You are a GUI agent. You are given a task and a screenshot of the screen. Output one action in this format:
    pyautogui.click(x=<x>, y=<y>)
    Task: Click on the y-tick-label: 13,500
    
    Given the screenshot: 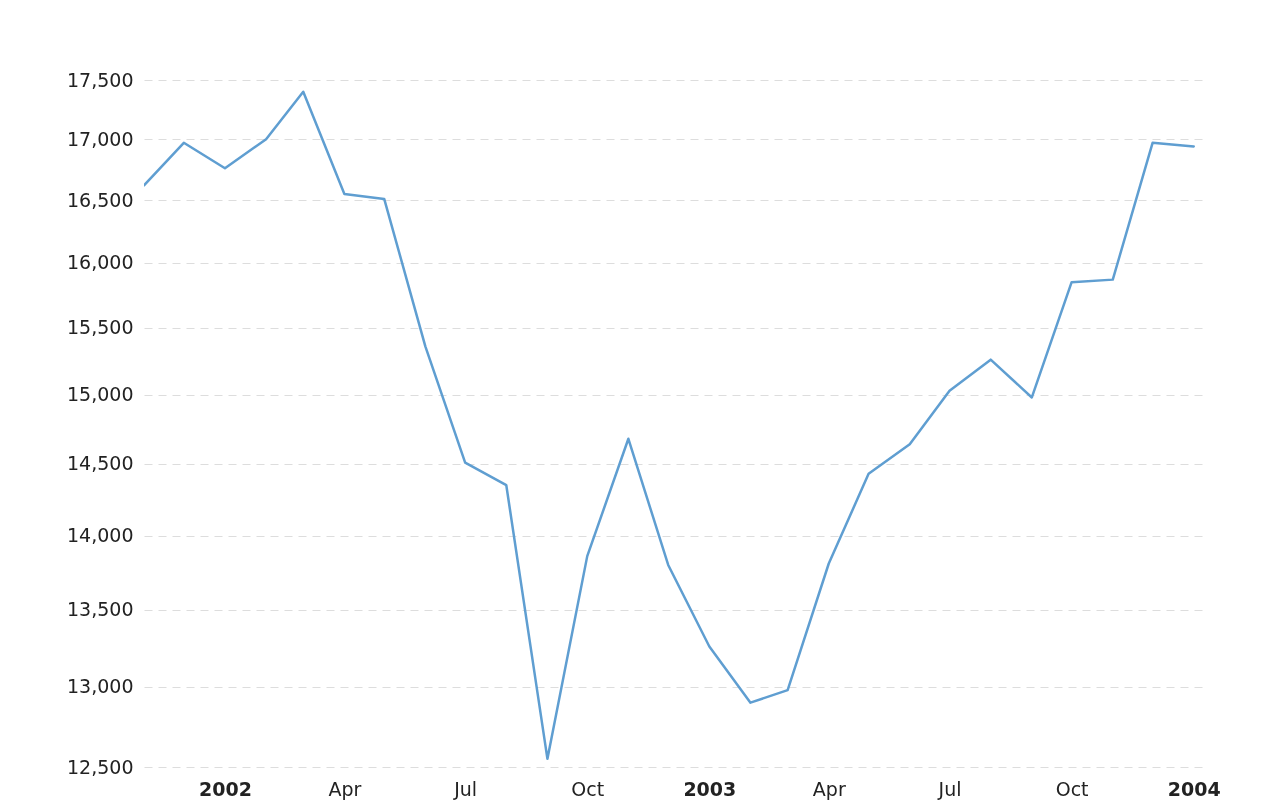 What is the action you would take?
    pyautogui.click(x=100, y=609)
    